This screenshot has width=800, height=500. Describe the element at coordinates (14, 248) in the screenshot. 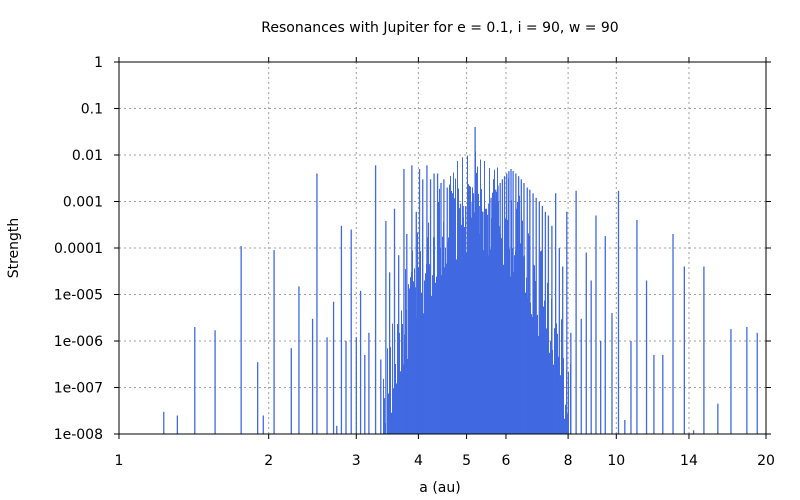

I see `y-axis-label: Strength` at that location.